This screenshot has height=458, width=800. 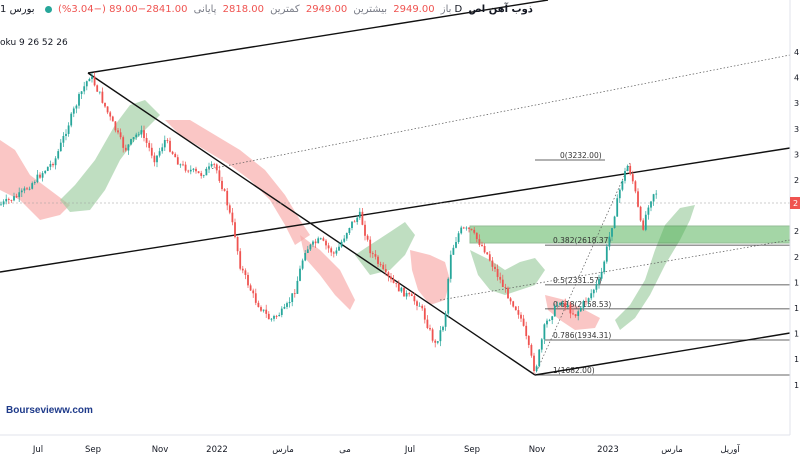 I want to click on time-tick-9: 2023, so click(x=608, y=450).